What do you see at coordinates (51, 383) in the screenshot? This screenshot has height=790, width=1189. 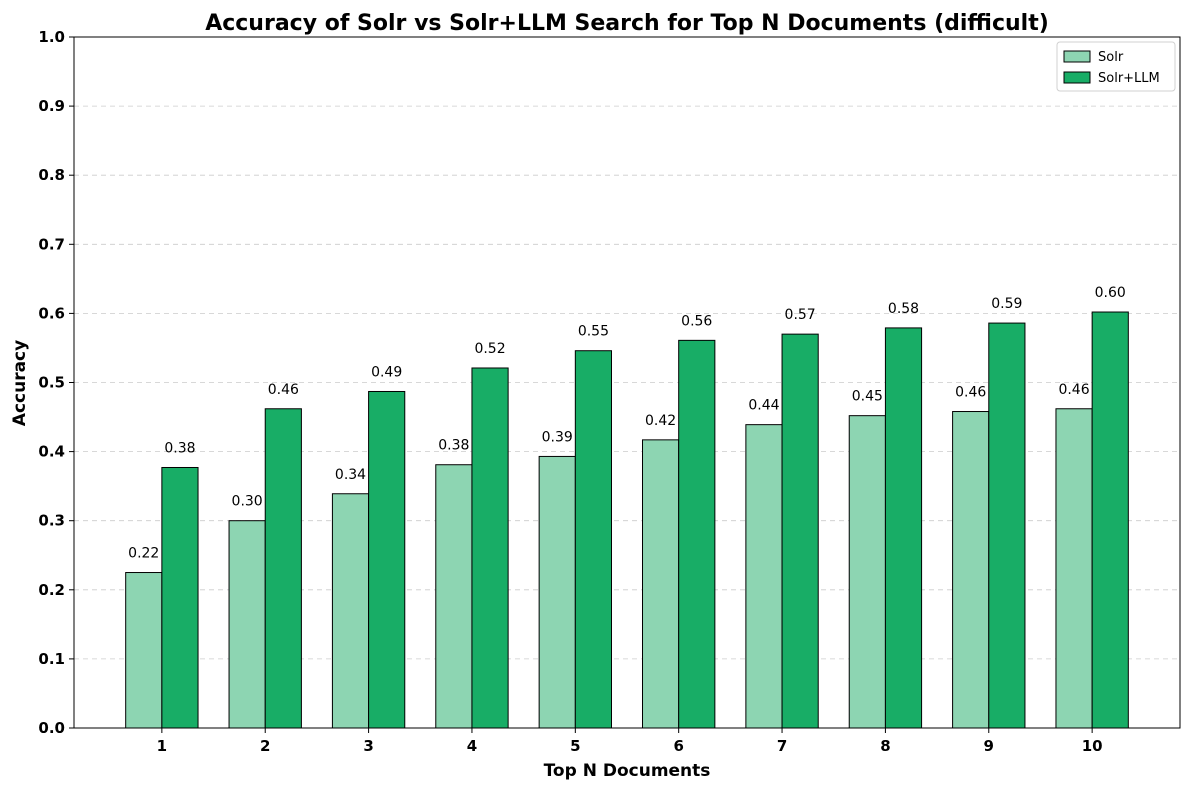 I see `y-tick-label: 0.5` at bounding box center [51, 383].